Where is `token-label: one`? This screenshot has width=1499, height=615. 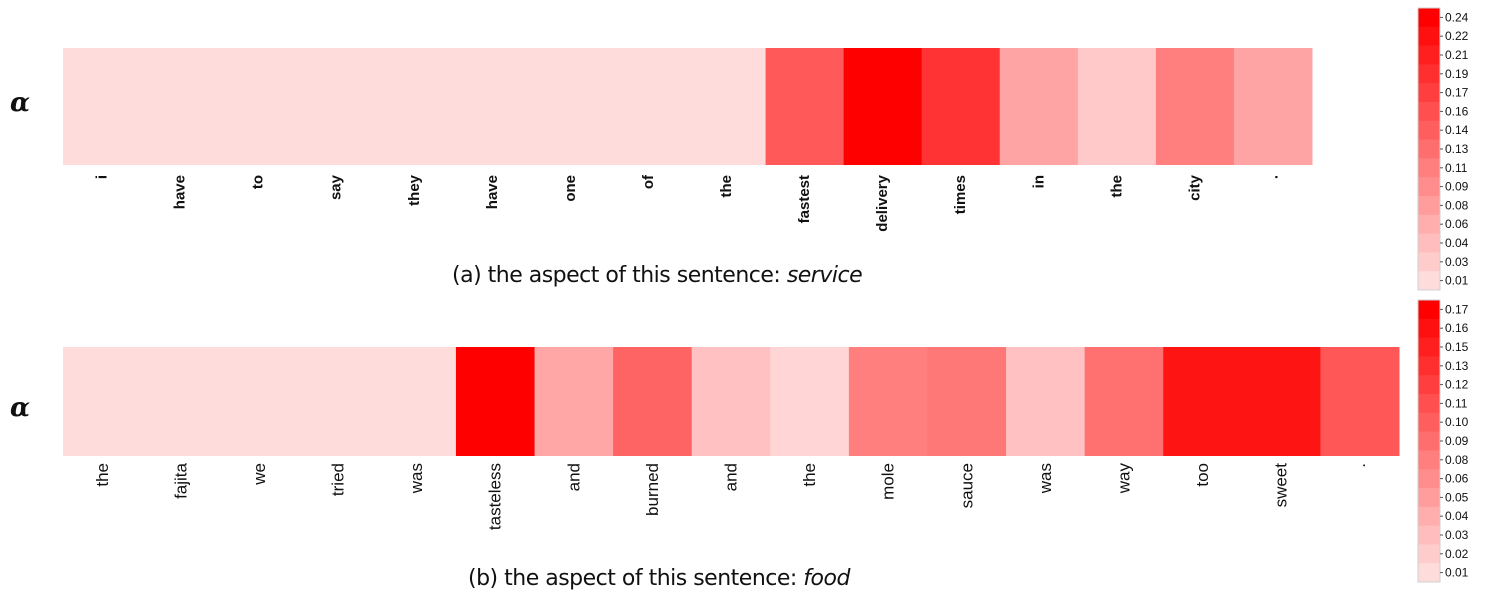
token-label: one is located at coordinates (570, 188).